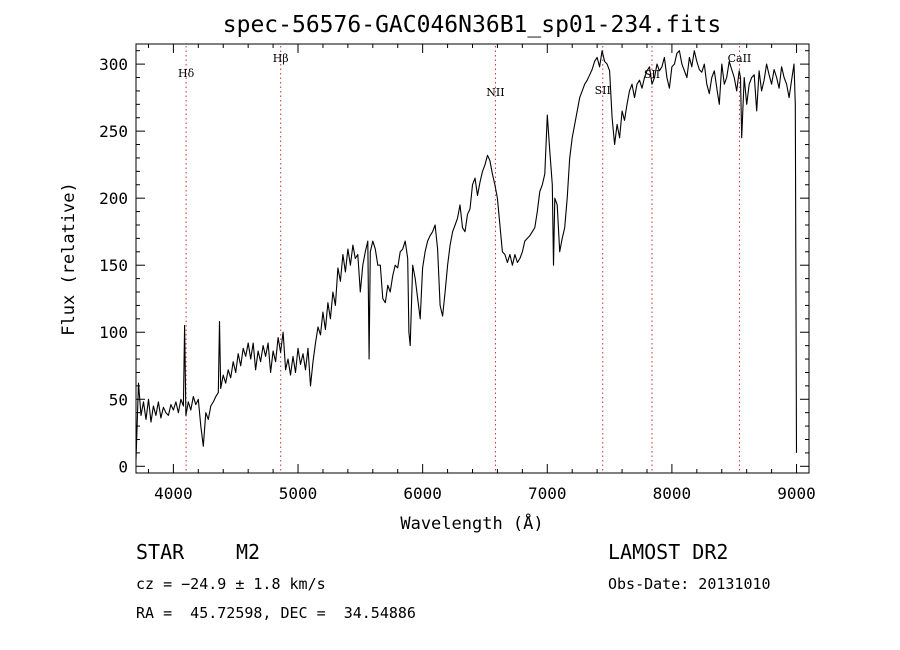  Describe the element at coordinates (118, 399) in the screenshot. I see `y-tick-label: 50` at that location.